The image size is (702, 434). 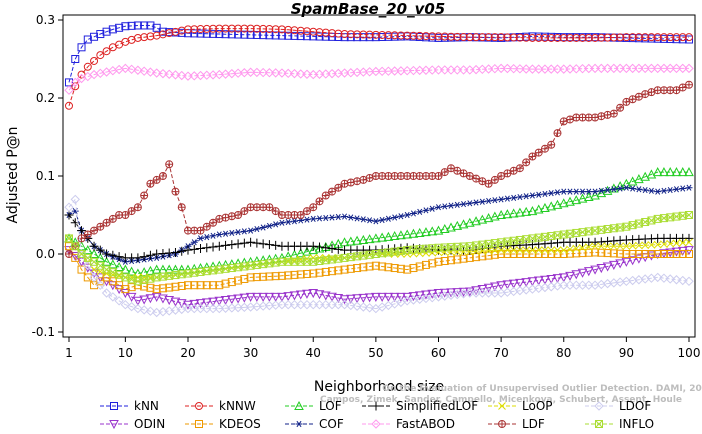 What do you see at coordinates (379, 79) in the screenshot?
I see `series-FastABOD` at bounding box center [379, 79].